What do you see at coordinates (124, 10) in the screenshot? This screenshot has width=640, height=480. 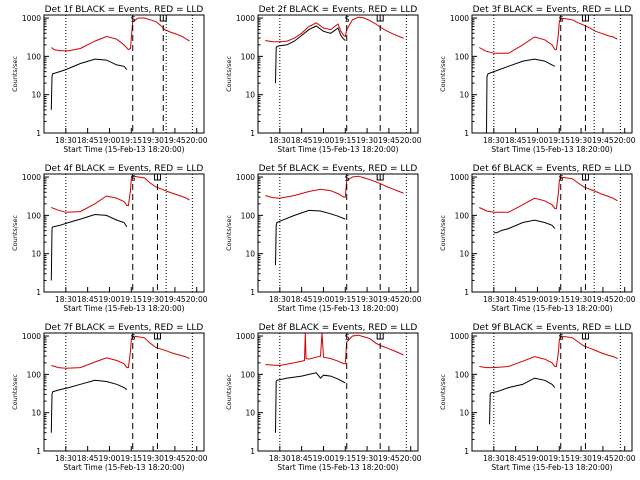 I see `panel-title: Det 1f BLACK = Events, RED = LLD` at bounding box center [124, 10].